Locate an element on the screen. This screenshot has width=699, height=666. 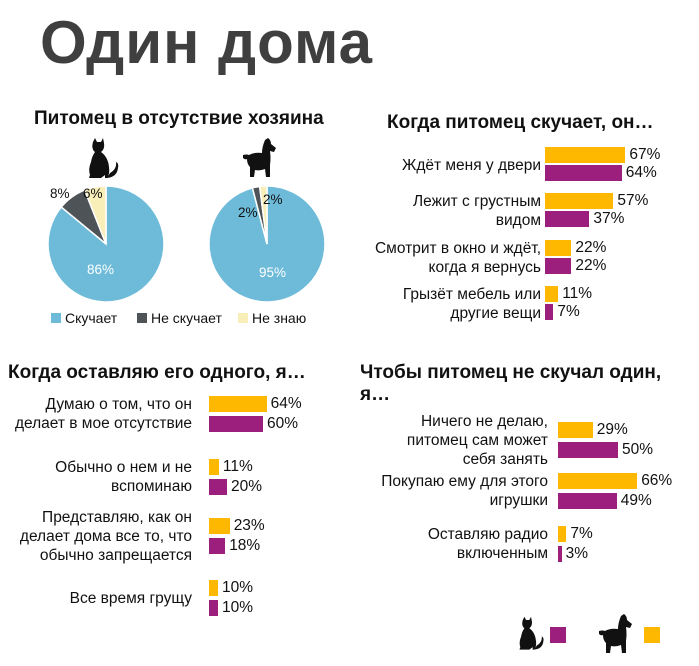
keep-busy-label-2: Оставляю радио включенным is located at coordinates (487, 544).